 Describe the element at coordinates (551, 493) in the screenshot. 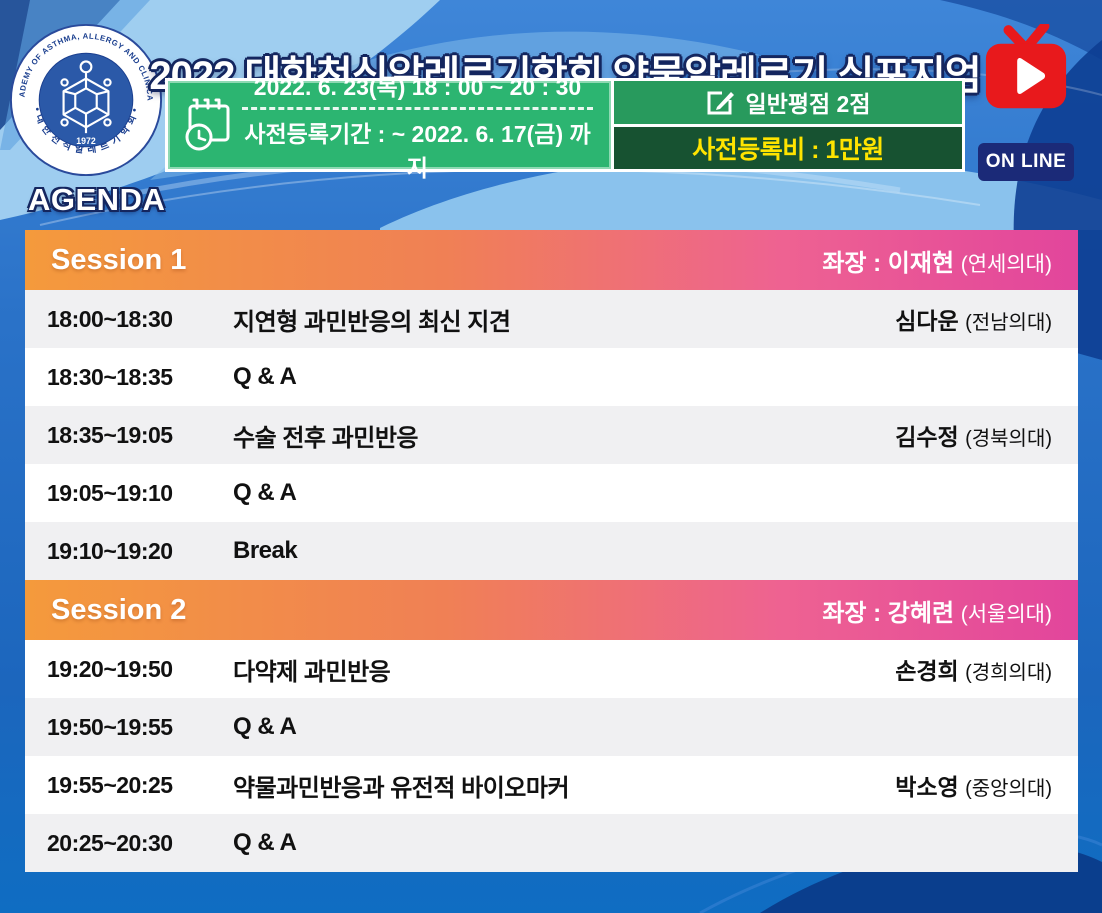

I see `table-row: 19:05~19:10 Q & A` at that location.